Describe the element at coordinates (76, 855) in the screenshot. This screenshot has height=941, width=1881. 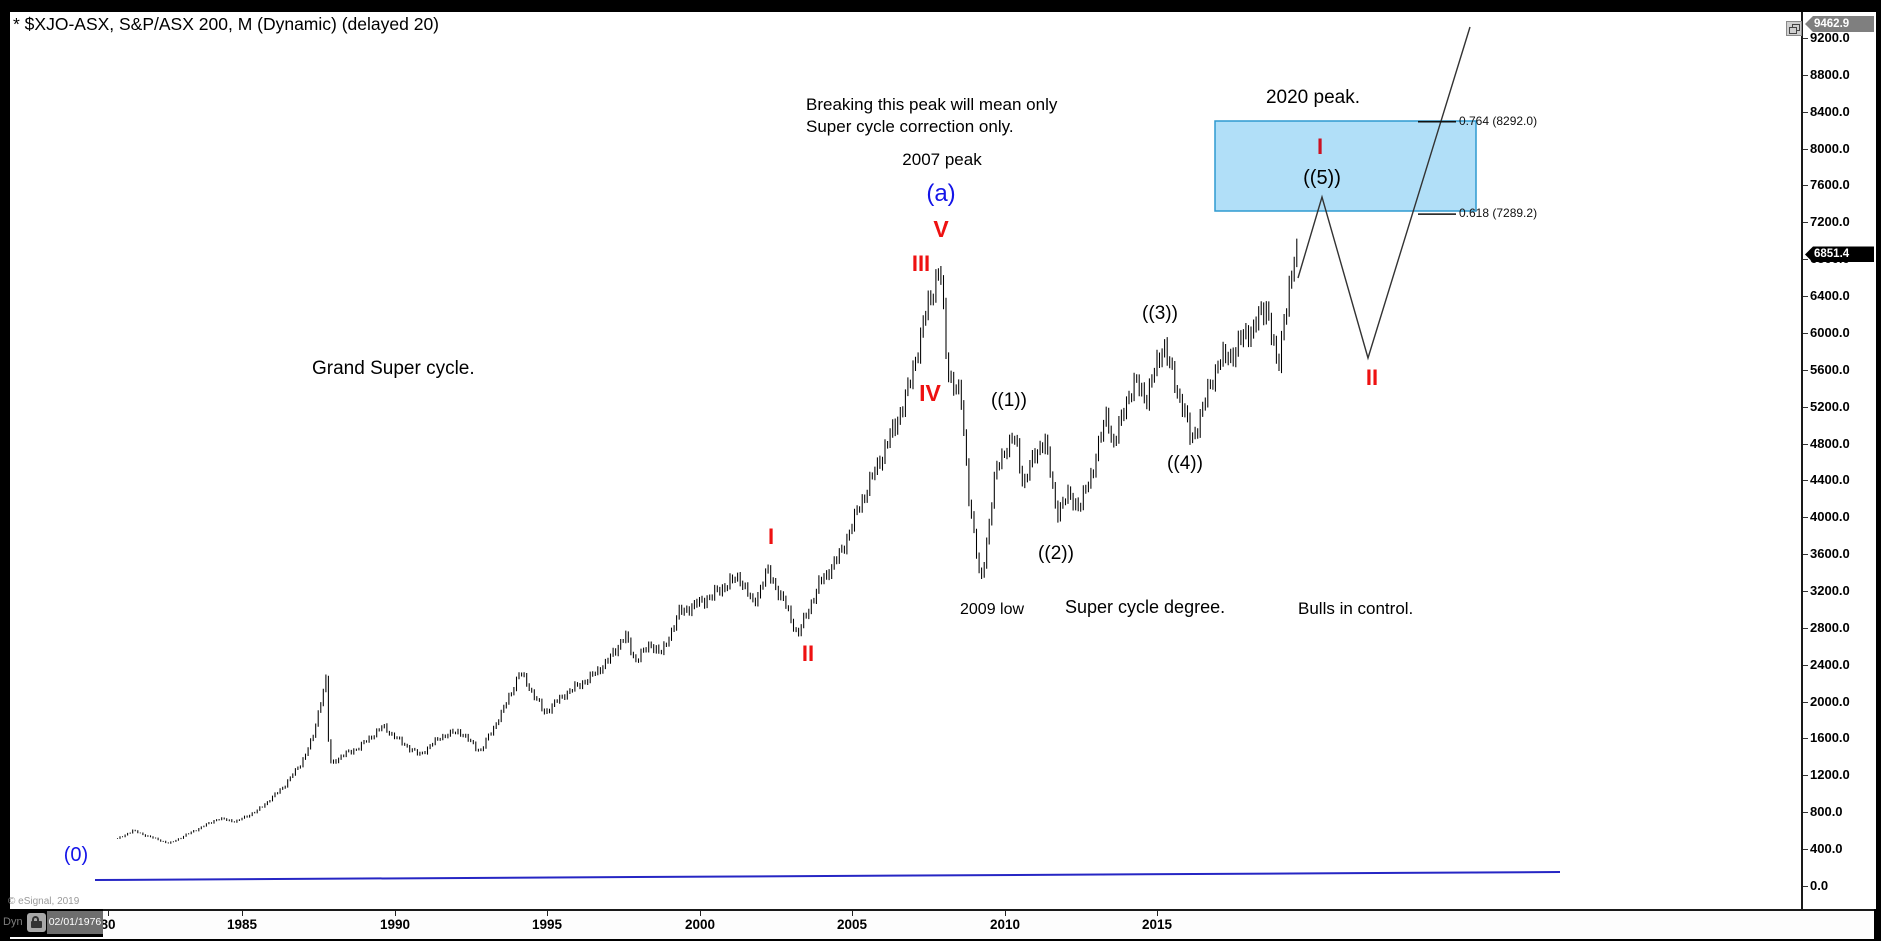
I see `wave-0: (0)` at that location.